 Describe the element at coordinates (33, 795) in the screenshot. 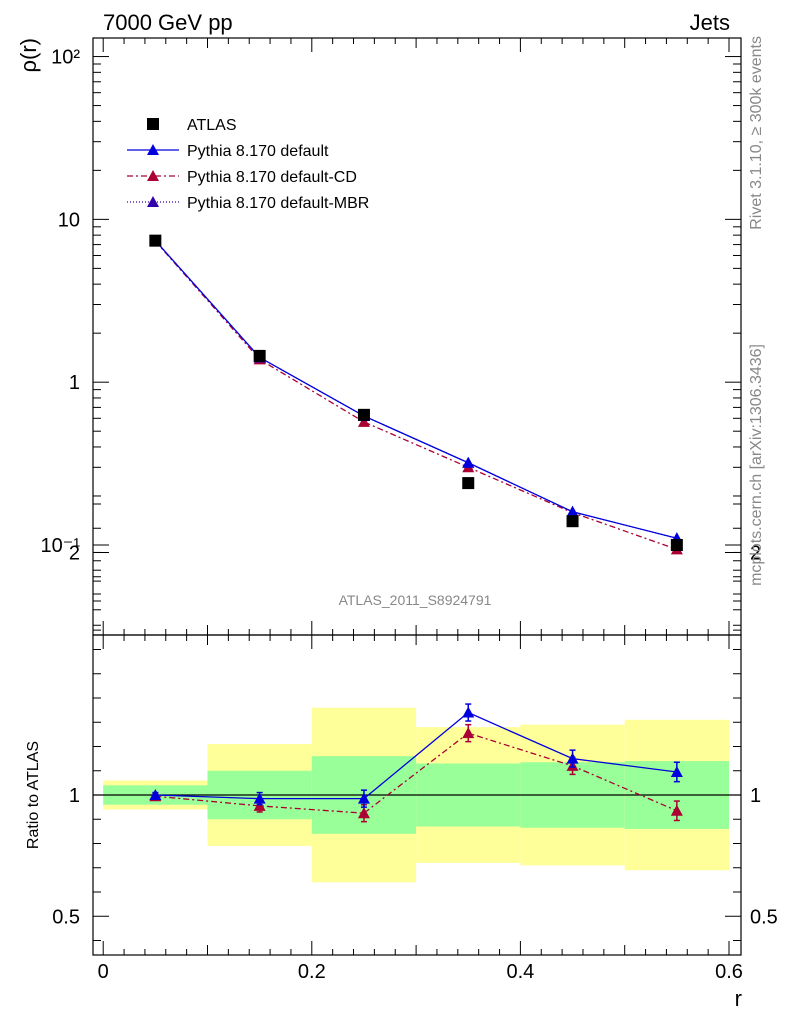

I see `ratio-y-axis-label: Ratio to ATLAS` at that location.